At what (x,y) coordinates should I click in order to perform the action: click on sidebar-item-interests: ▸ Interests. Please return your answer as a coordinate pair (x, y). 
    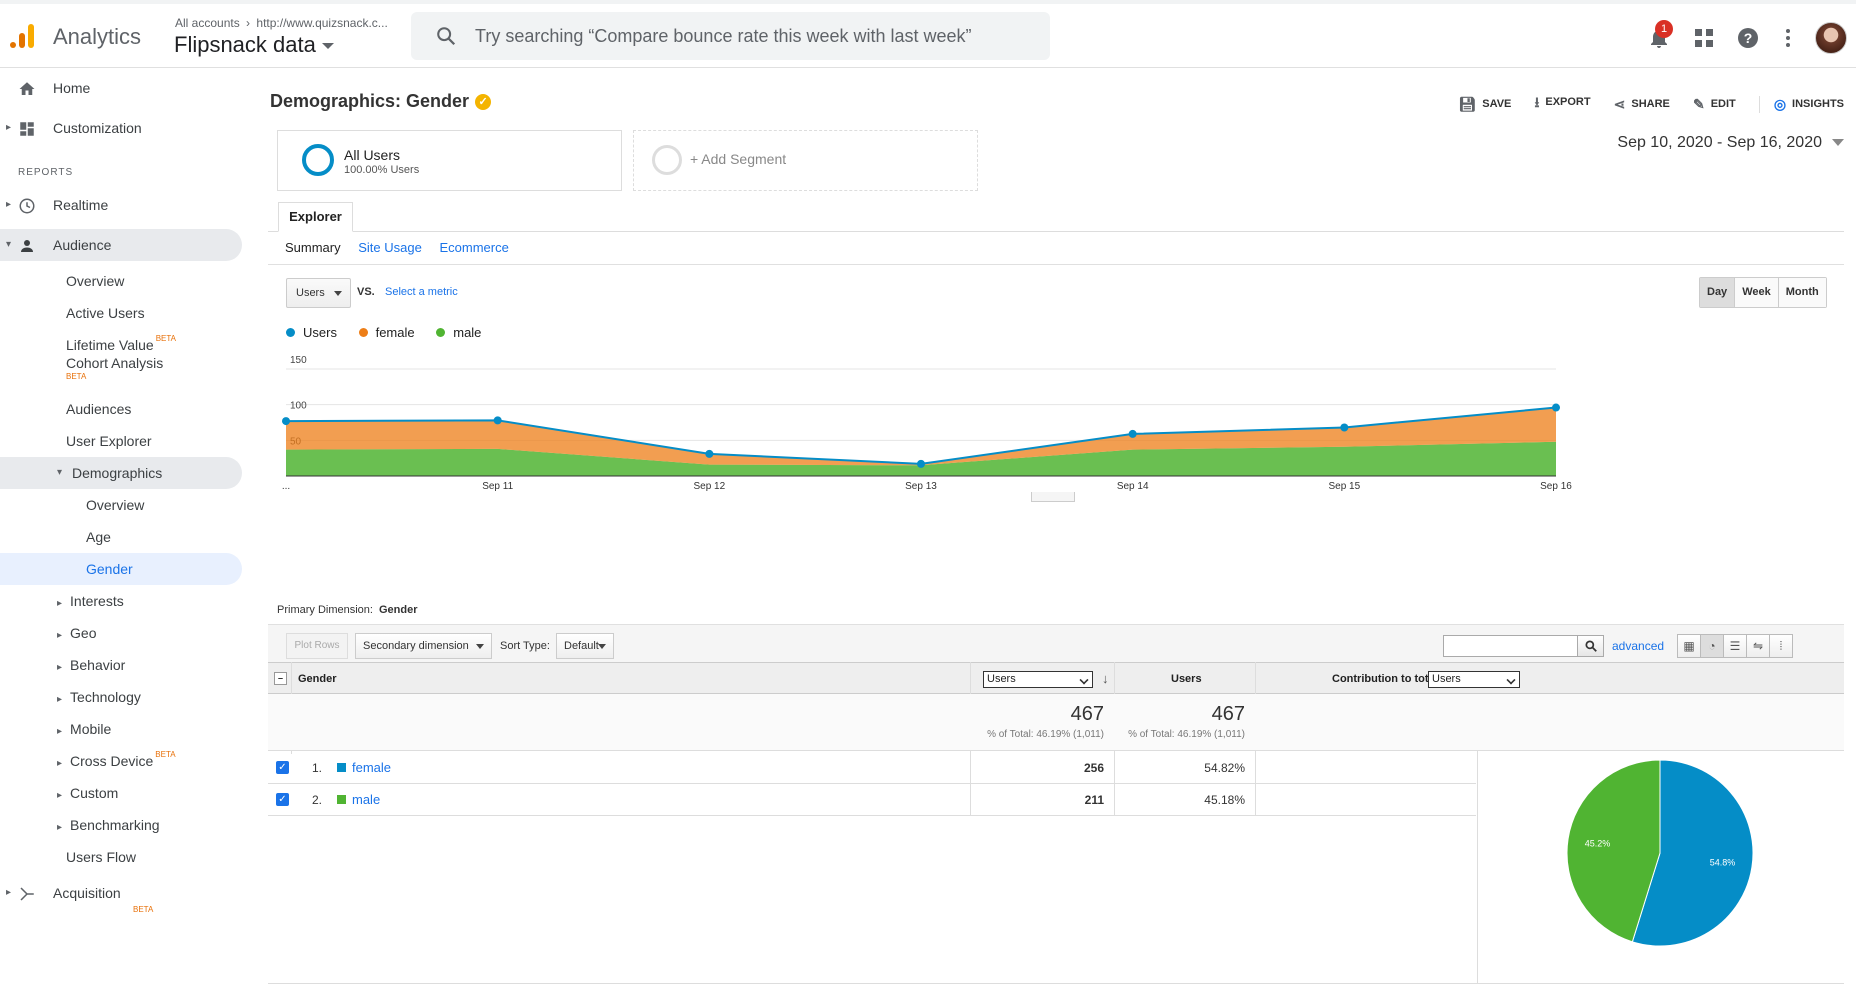
    Looking at the image, I should click on (90, 601).